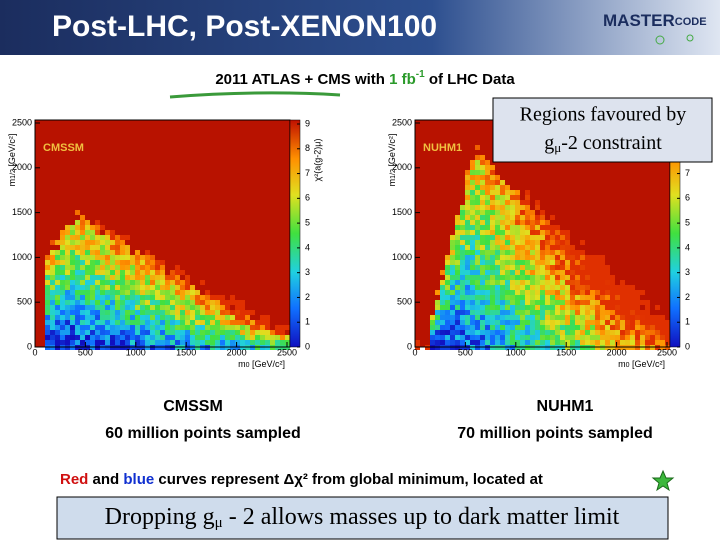 The image size is (720, 540). I want to click on colorbar-tick-label: 4, so click(687, 247).